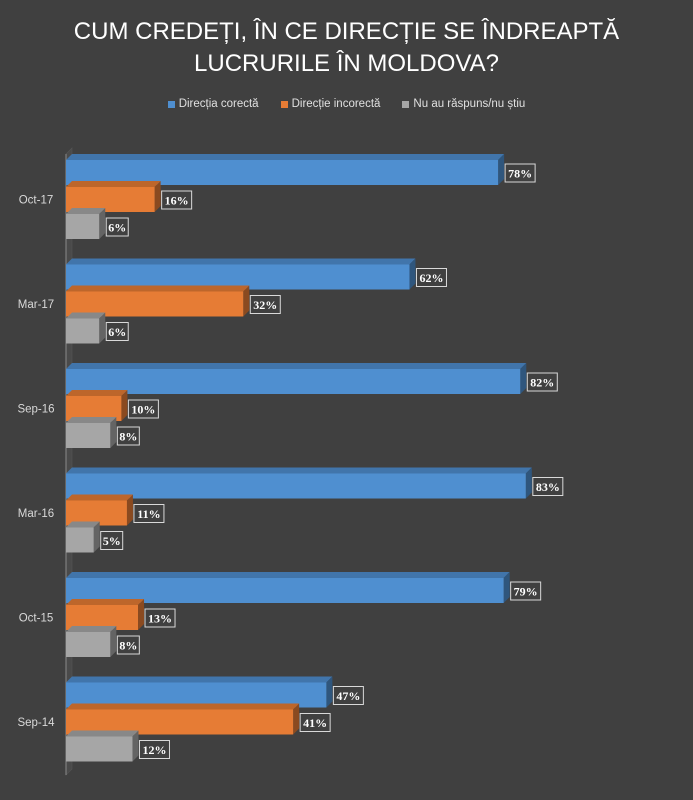  Describe the element at coordinates (346, 31) in the screenshot. I see `chart-title-line-1: CUM CREDEȚI, ÎN CE DIRECȚIE SE ÎNDREAPTĂ` at that location.